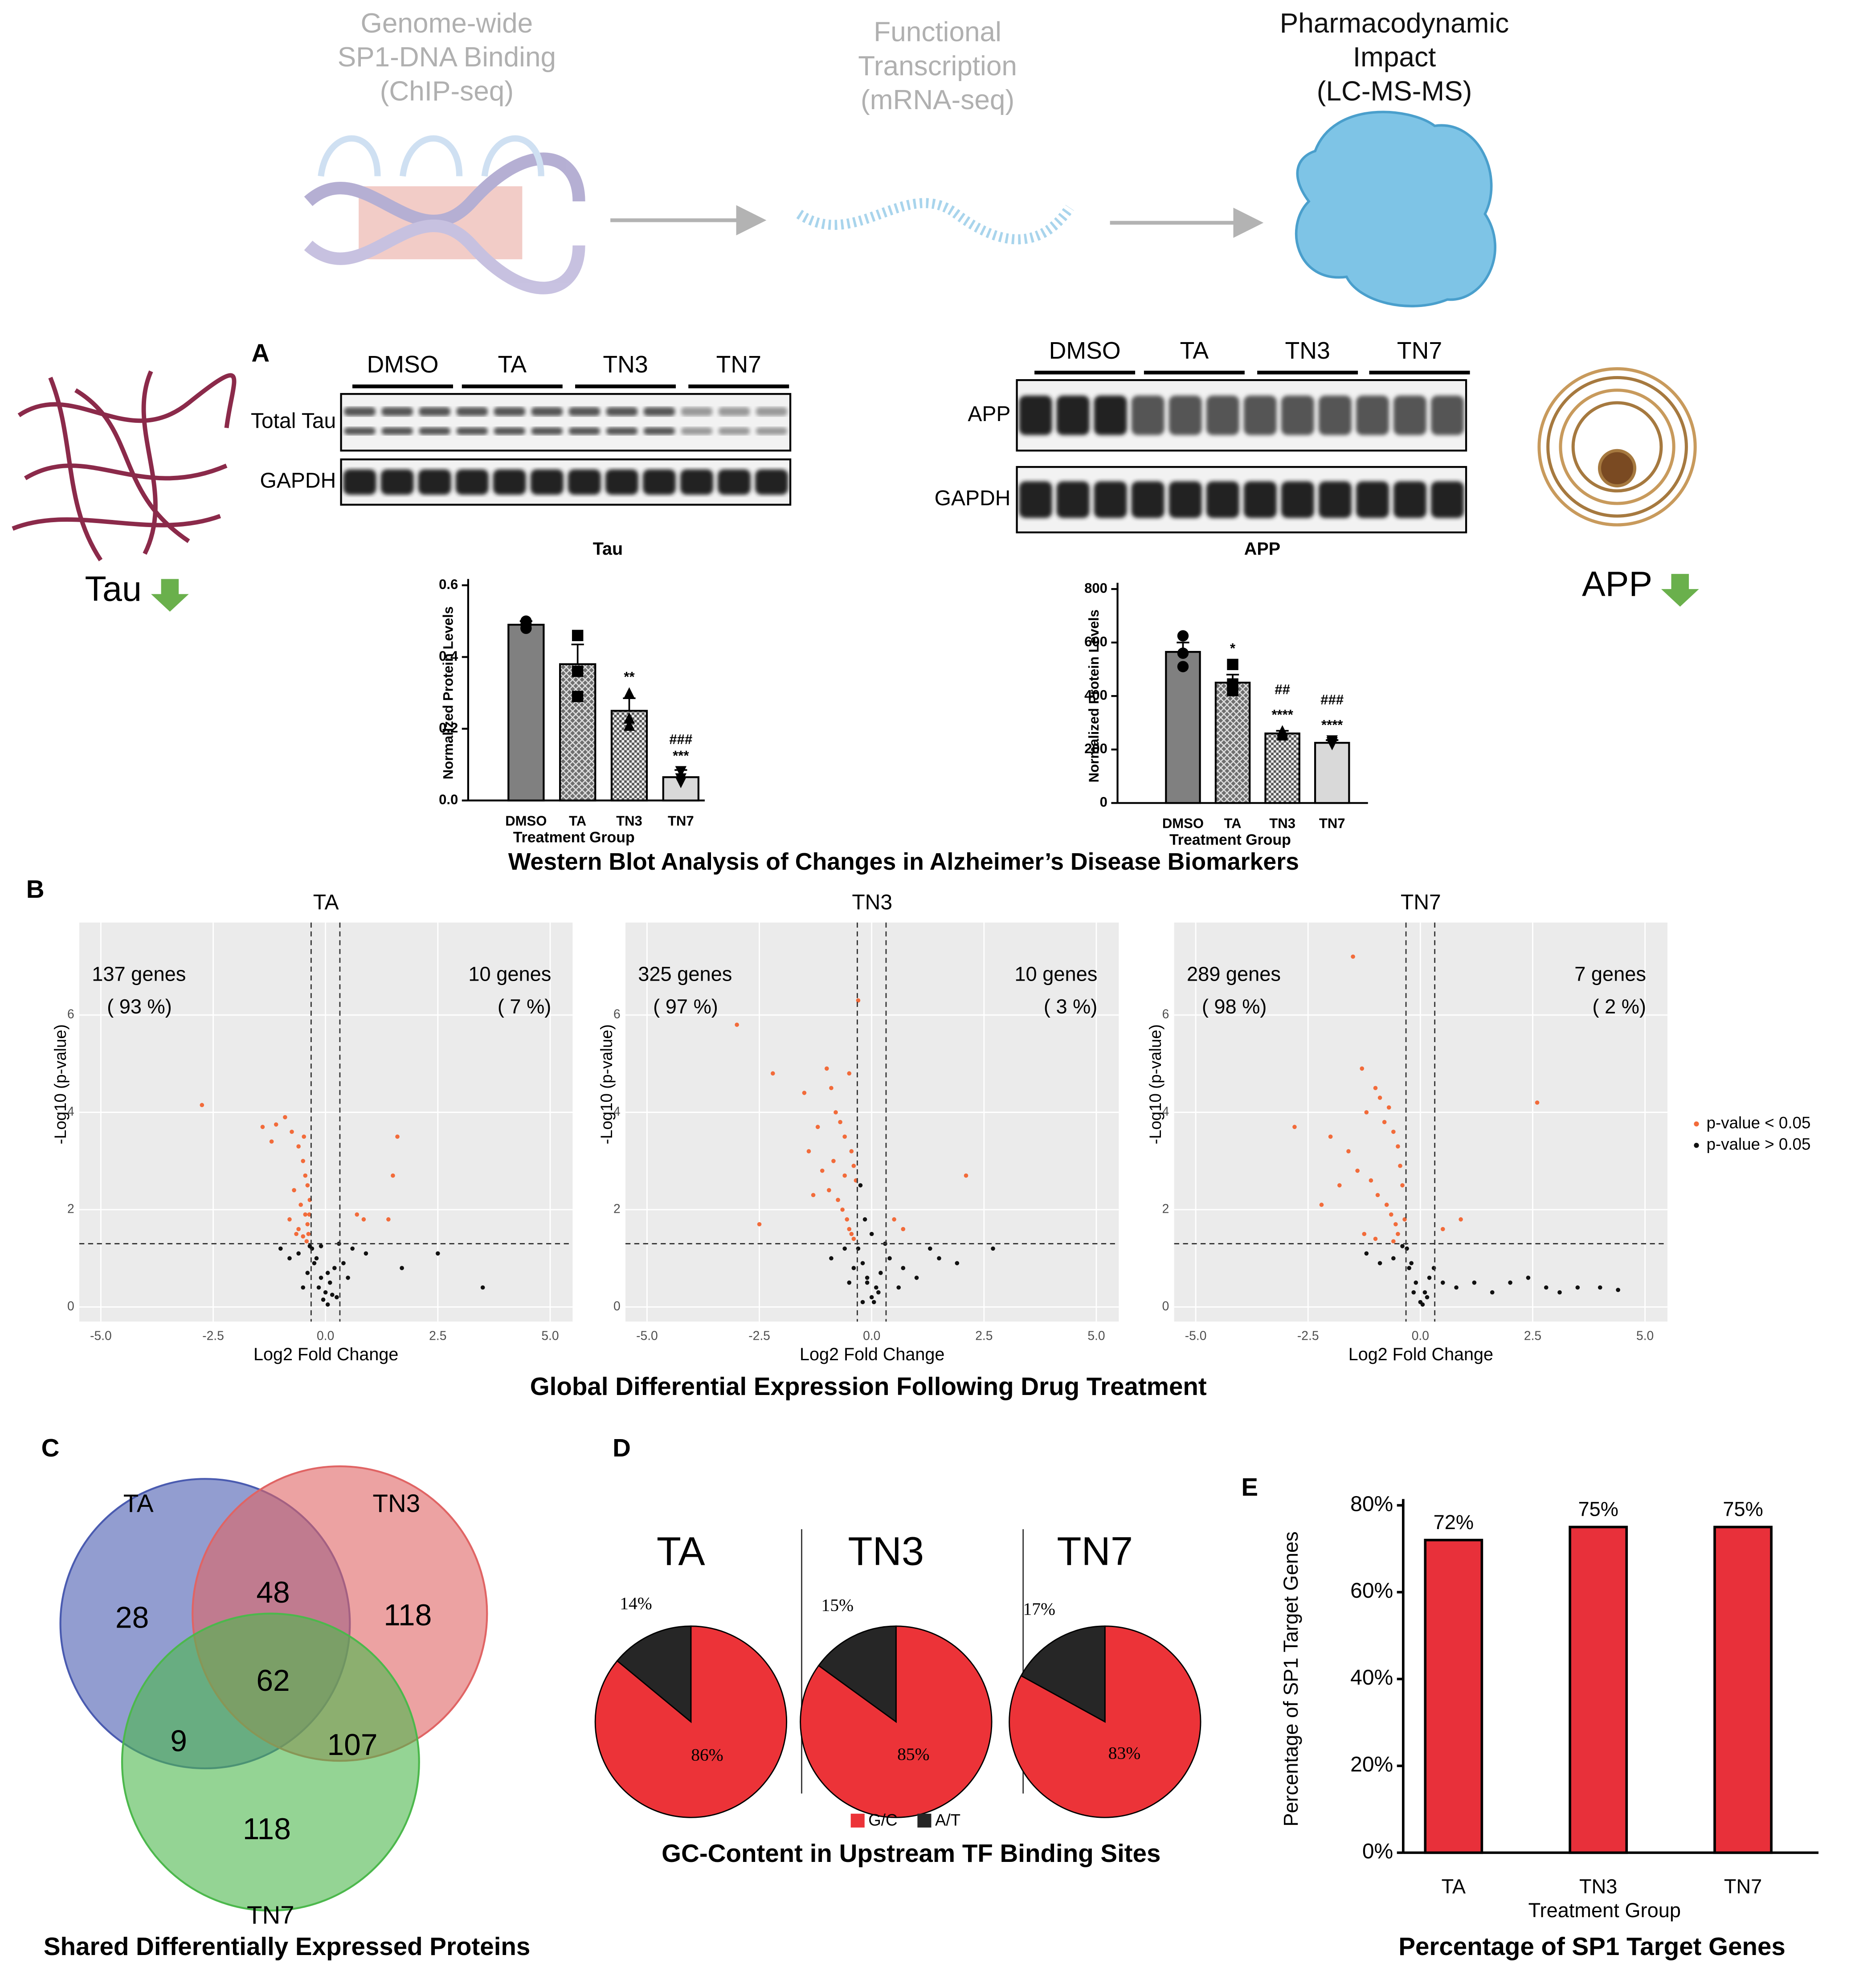 This screenshot has width=1855, height=1988. Describe the element at coordinates (1233, 824) in the screenshot. I see `x-tick-label: TA` at that location.